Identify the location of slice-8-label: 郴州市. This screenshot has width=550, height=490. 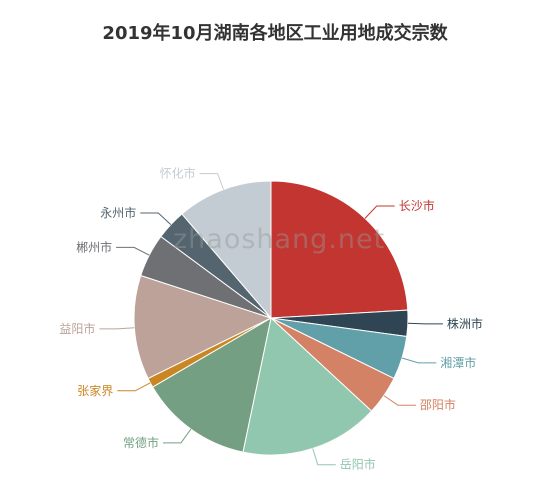
(94, 246).